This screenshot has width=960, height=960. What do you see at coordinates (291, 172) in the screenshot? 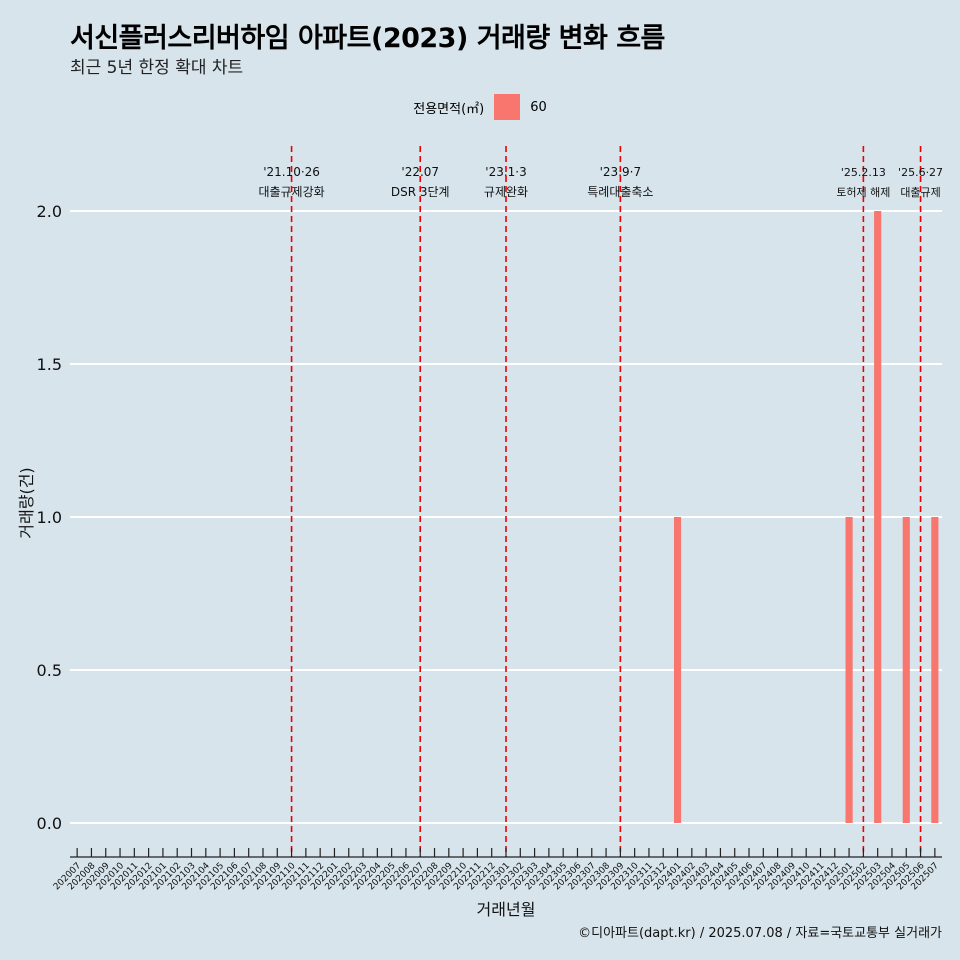
I see `event-date-label: '21.10·26` at bounding box center [291, 172].